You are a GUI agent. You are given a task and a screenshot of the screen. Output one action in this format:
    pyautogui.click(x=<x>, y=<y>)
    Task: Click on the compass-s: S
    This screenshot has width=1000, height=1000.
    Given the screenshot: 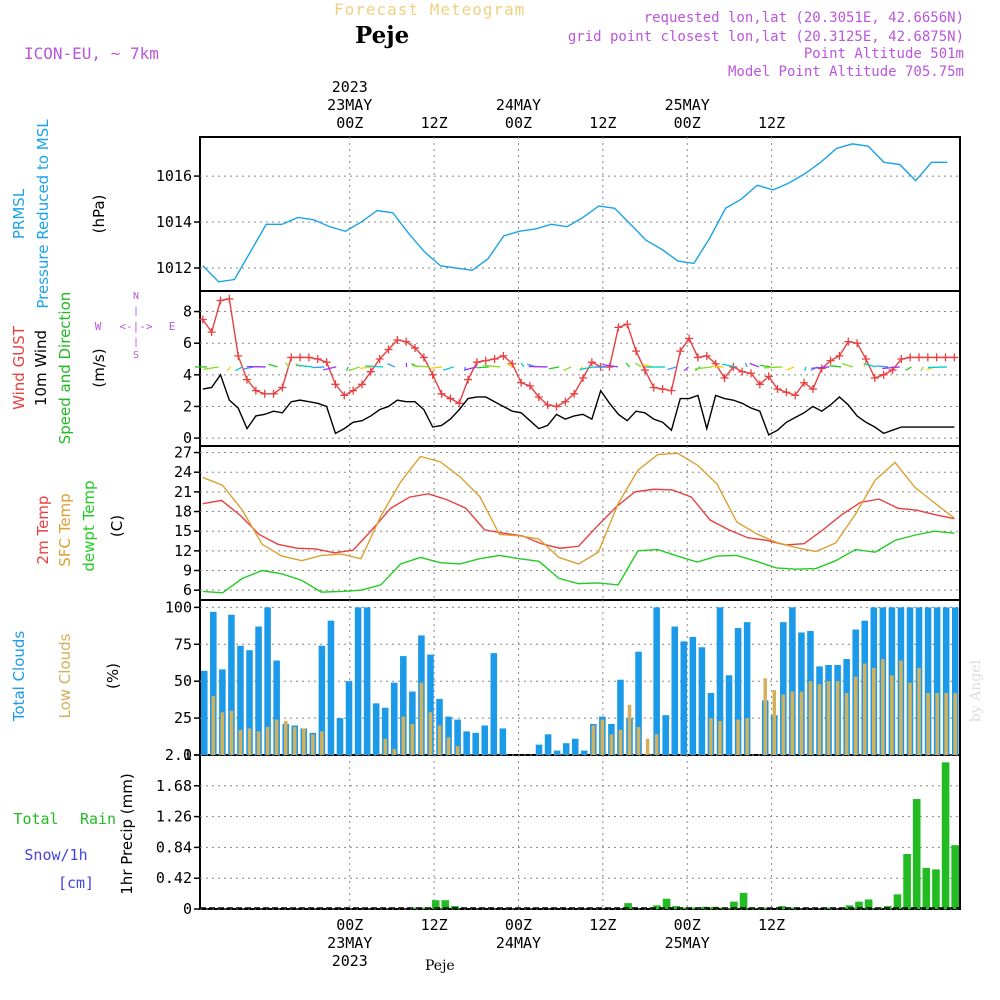 What is the action you would take?
    pyautogui.click(x=136, y=355)
    